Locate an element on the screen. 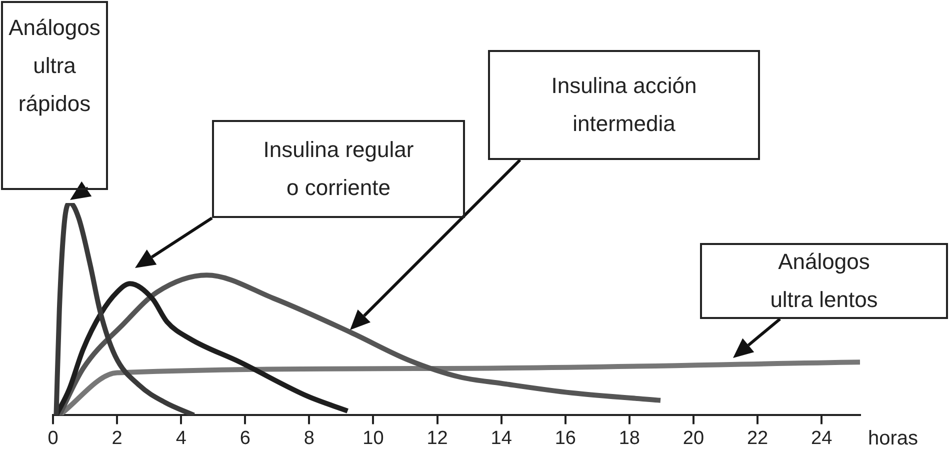 This screenshot has height=459, width=951. x-tick-label: 10 is located at coordinates (373, 438).